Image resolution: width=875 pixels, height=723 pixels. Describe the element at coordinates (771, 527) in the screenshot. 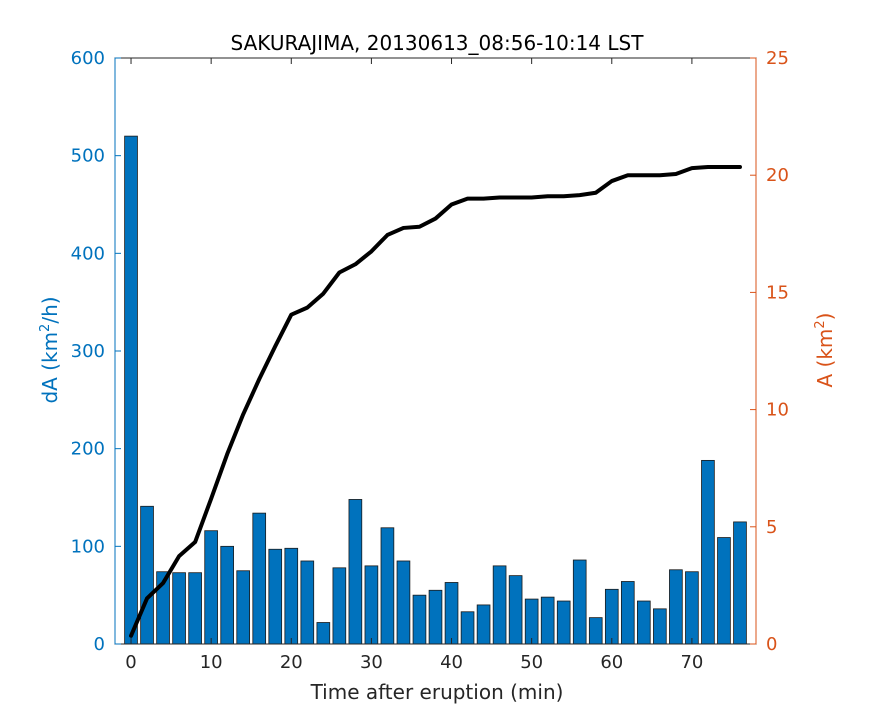

I see `right-tick-label: 5` at that location.